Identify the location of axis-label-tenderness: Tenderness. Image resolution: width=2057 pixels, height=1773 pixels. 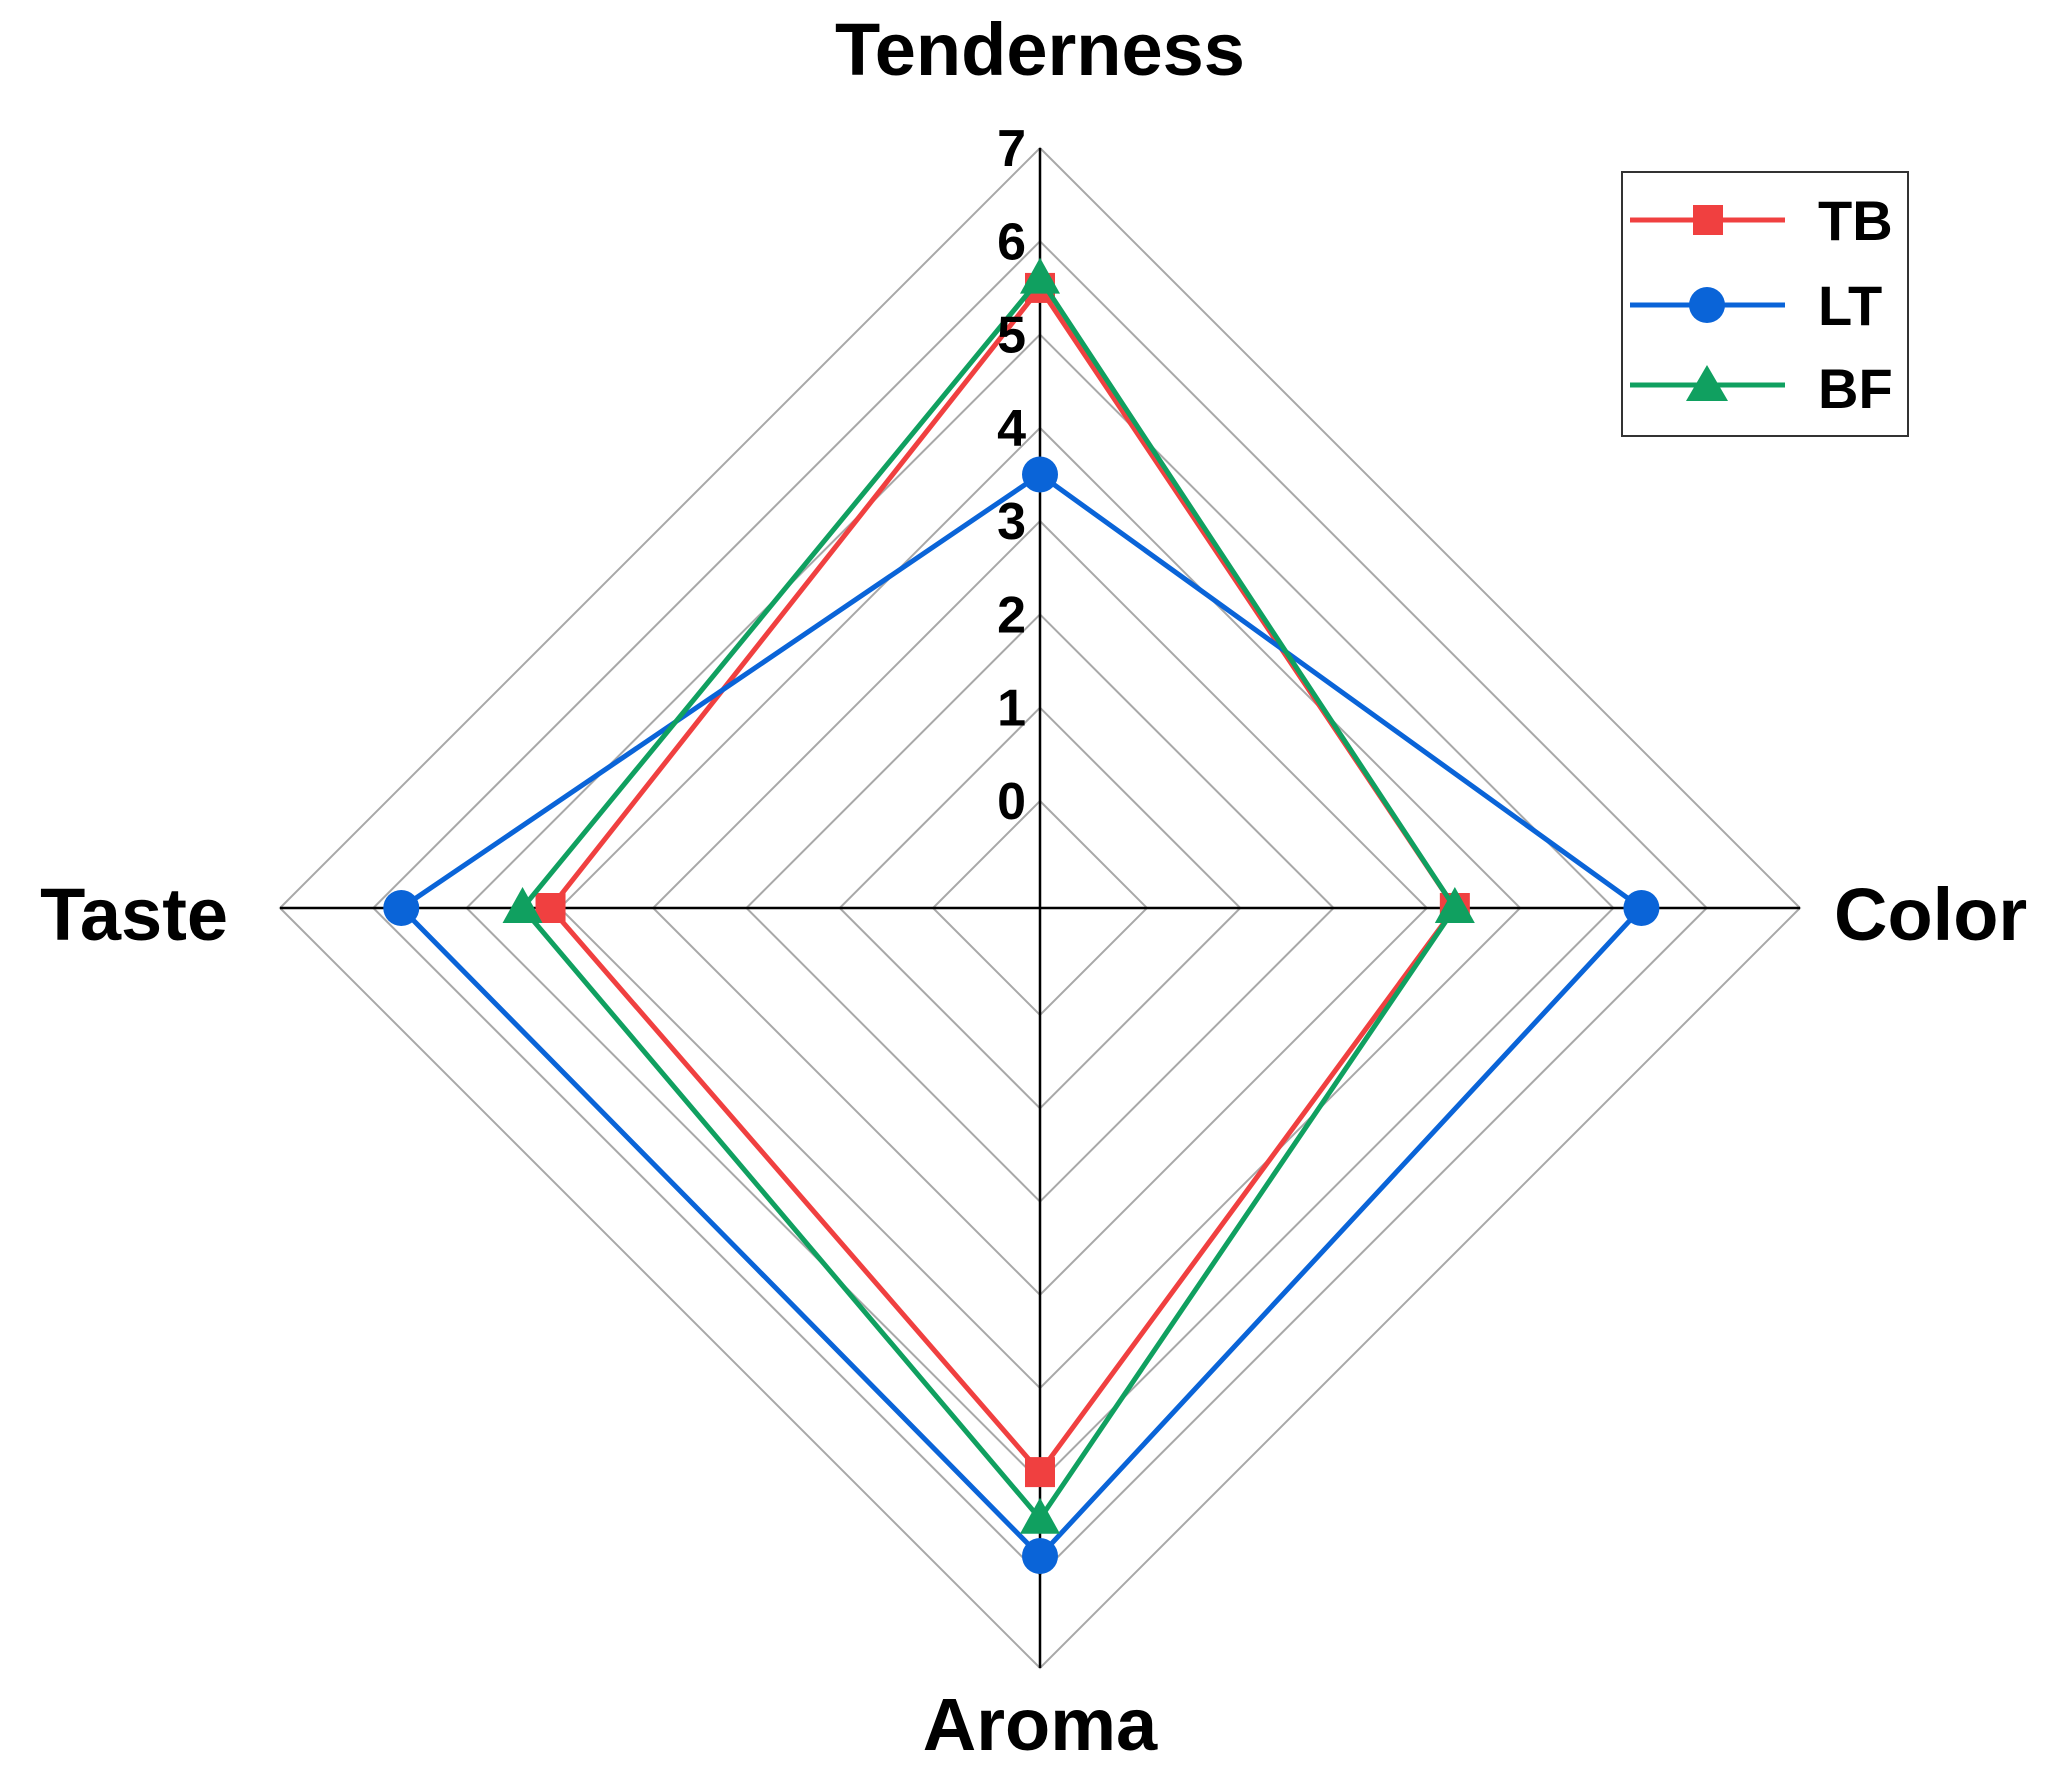
(1040, 49).